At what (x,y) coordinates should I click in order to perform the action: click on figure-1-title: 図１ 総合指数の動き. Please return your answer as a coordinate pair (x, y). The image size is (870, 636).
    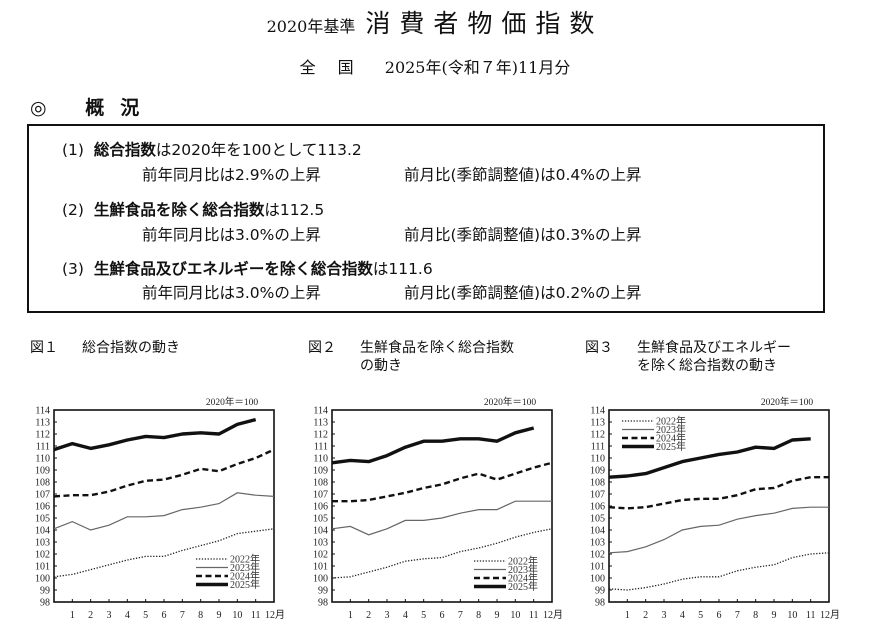
    Looking at the image, I should click on (105, 348).